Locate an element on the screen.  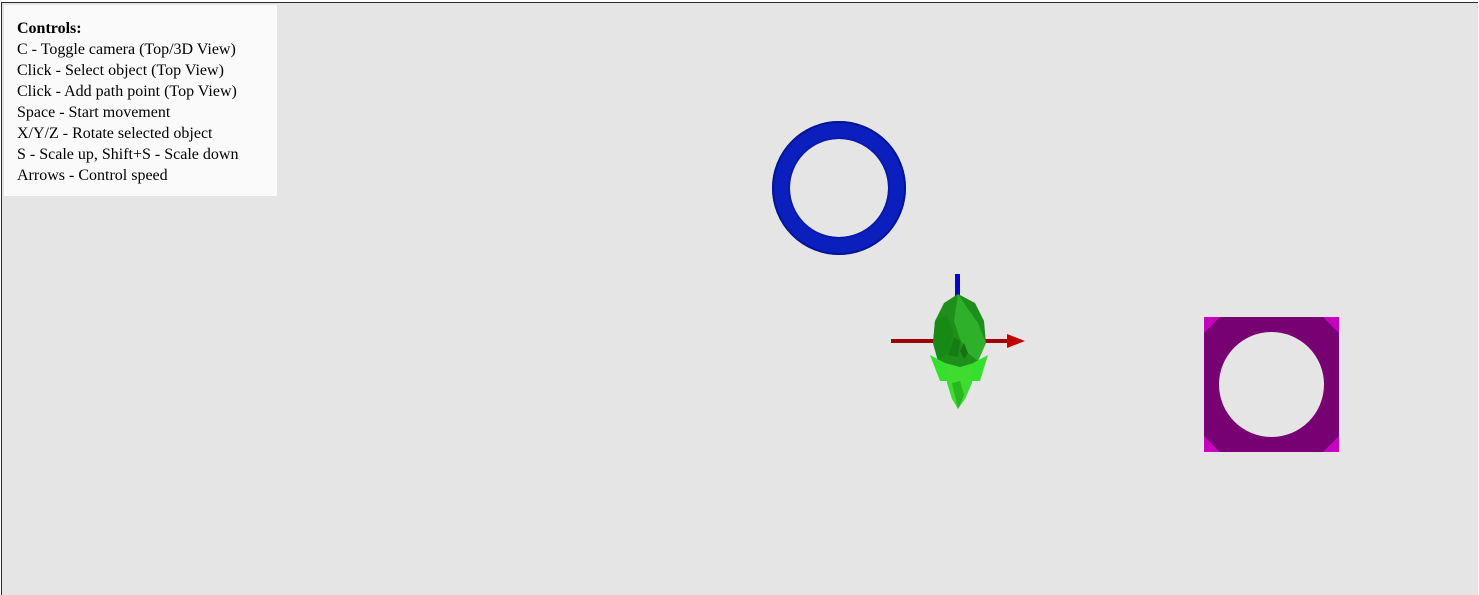
blue-torus is located at coordinates (839, 188).